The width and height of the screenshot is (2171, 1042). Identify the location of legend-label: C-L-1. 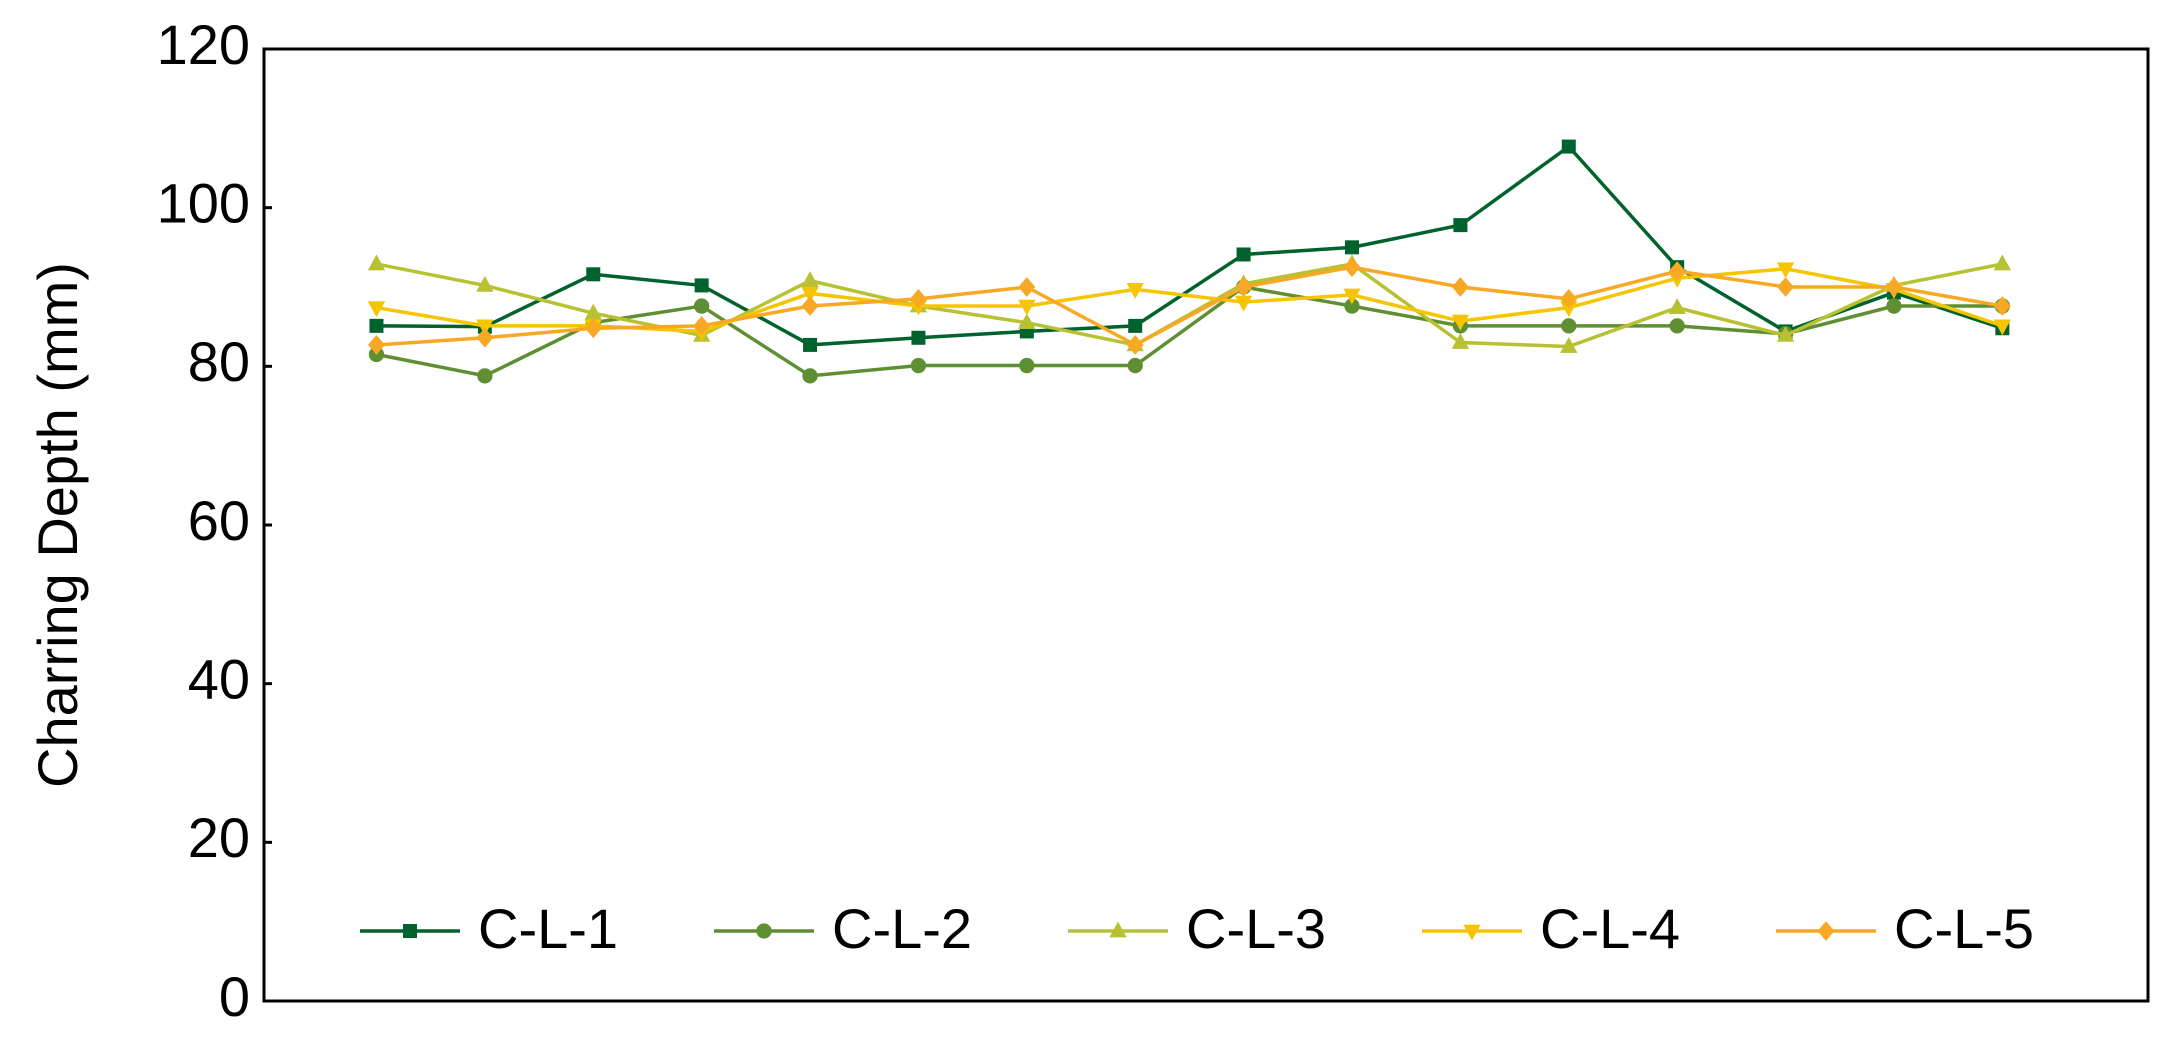
(548, 928).